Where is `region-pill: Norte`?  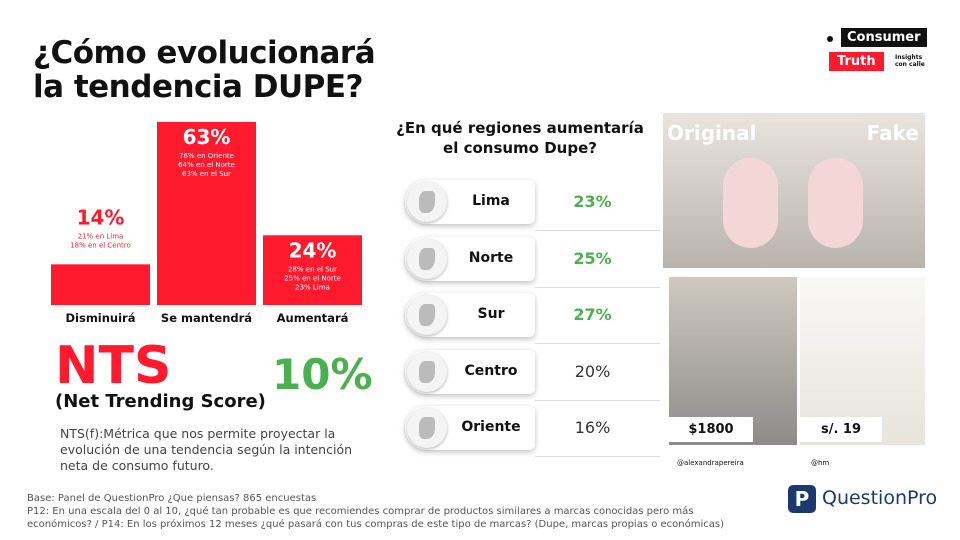 region-pill: Norte is located at coordinates (470, 258).